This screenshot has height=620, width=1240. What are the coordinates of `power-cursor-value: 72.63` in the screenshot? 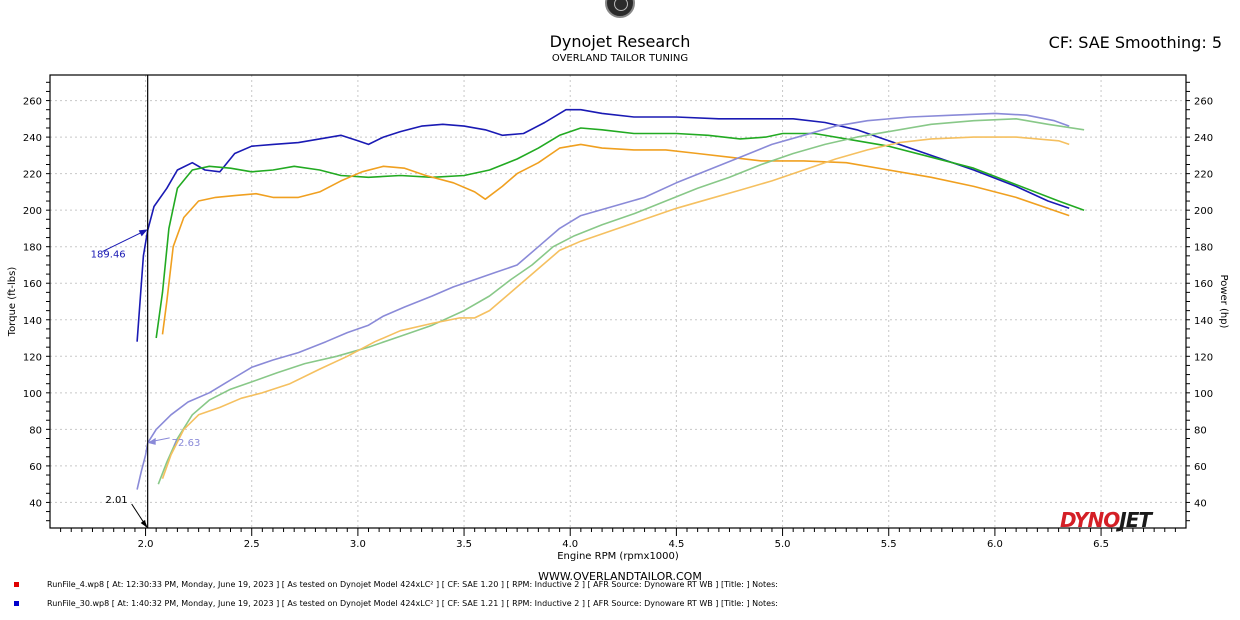 It's located at (186, 443).